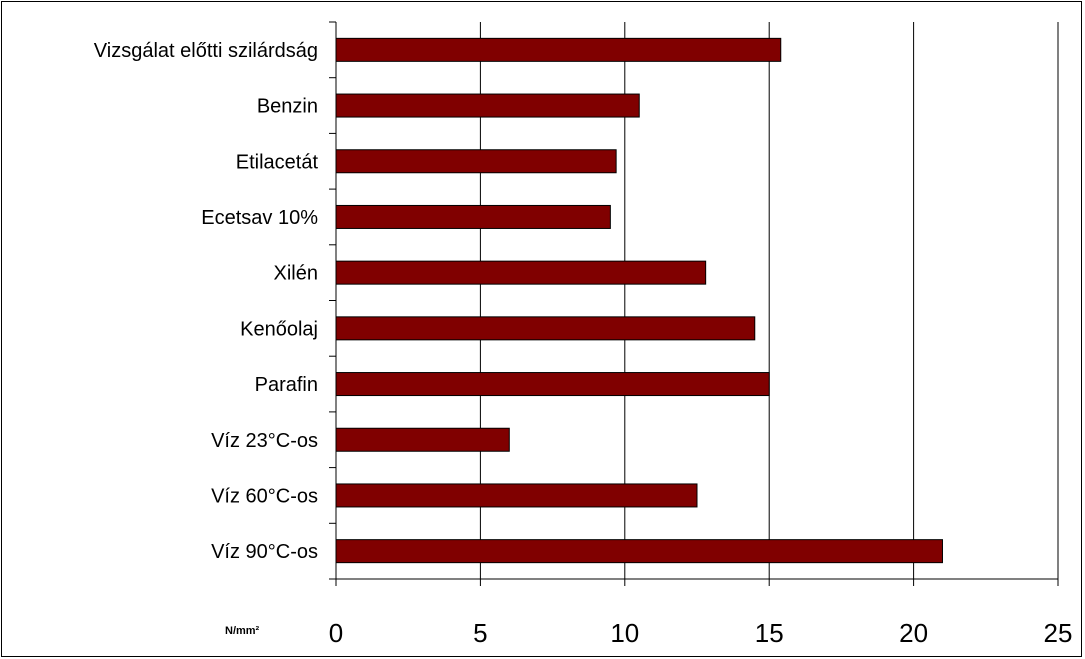 The width and height of the screenshot is (1085, 659). I want to click on x-tick-label: 25, so click(1058, 633).